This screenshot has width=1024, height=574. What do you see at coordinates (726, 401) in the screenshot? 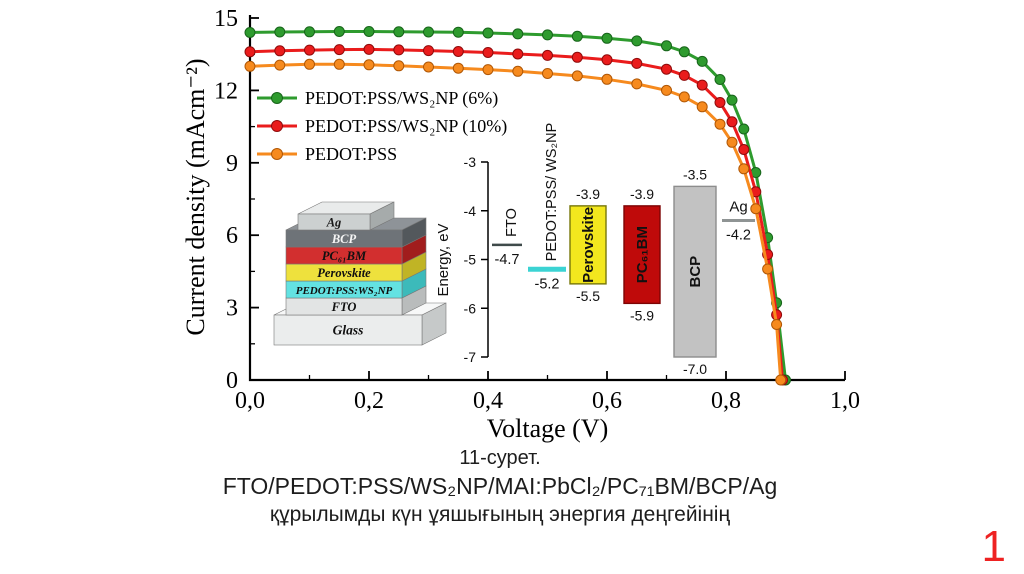
I see `x-tick-label: 0,8` at bounding box center [726, 401].